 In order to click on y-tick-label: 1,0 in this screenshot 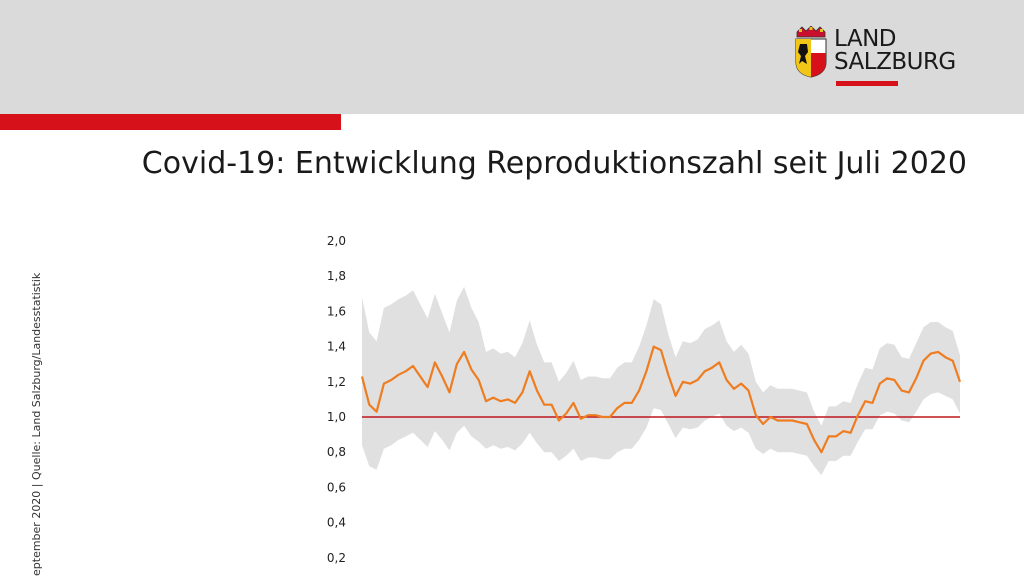, I will do `click(336, 417)`.